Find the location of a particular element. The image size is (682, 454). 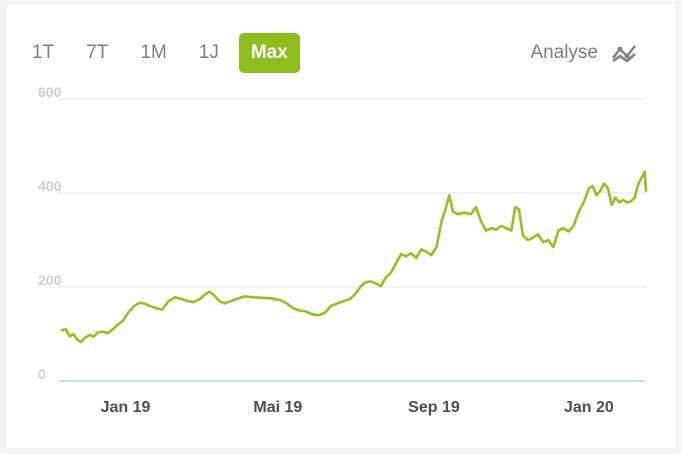

tab-1t: 1T is located at coordinates (43, 52).